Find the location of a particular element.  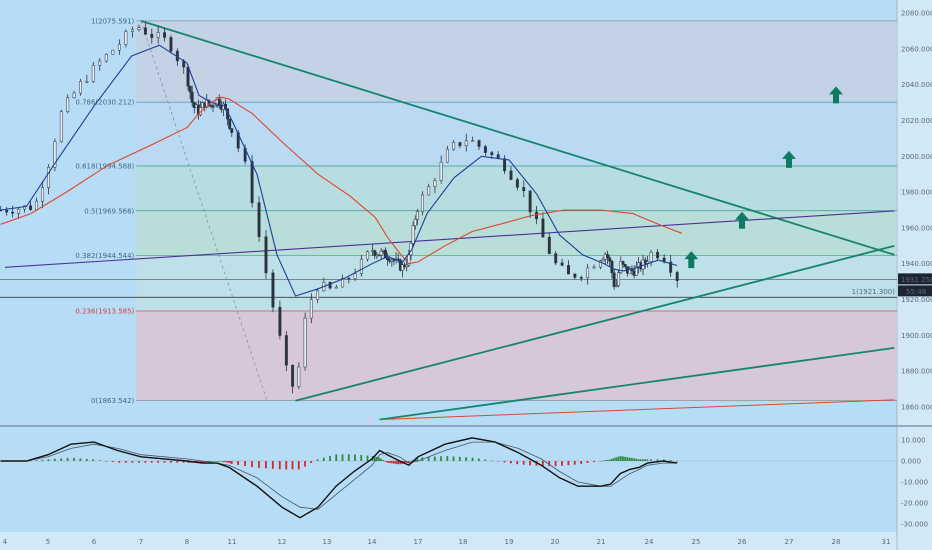

time-tick-label: 19 is located at coordinates (509, 542).